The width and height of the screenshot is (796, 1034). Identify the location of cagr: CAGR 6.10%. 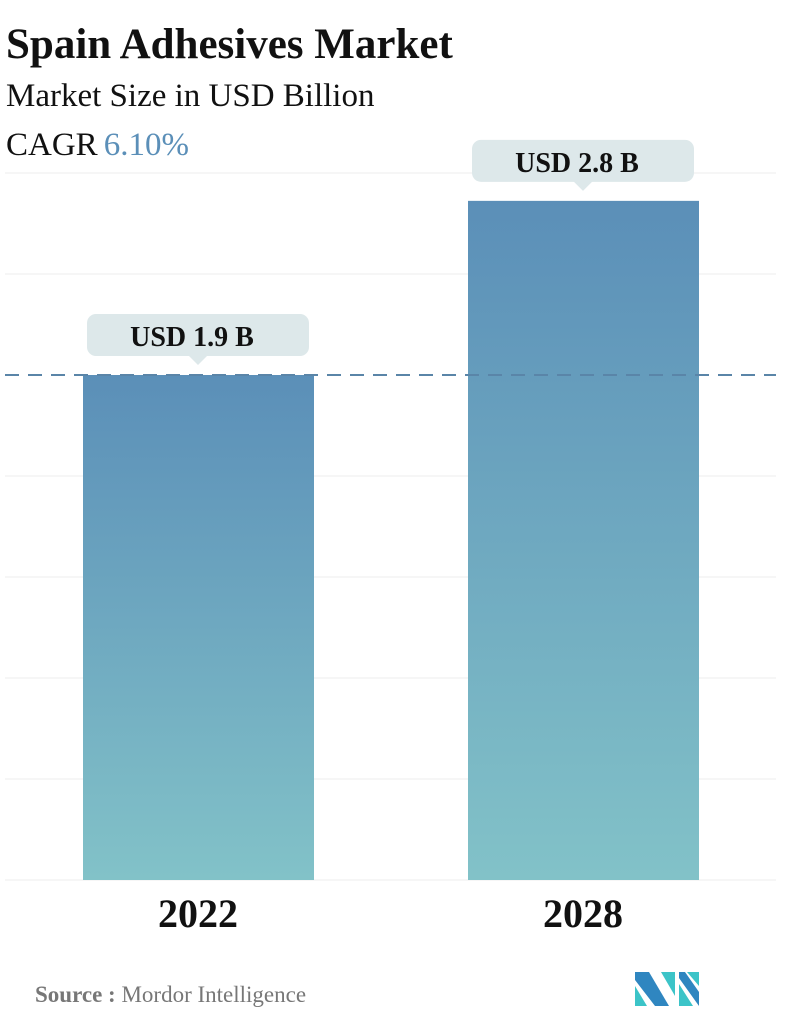
(97, 145).